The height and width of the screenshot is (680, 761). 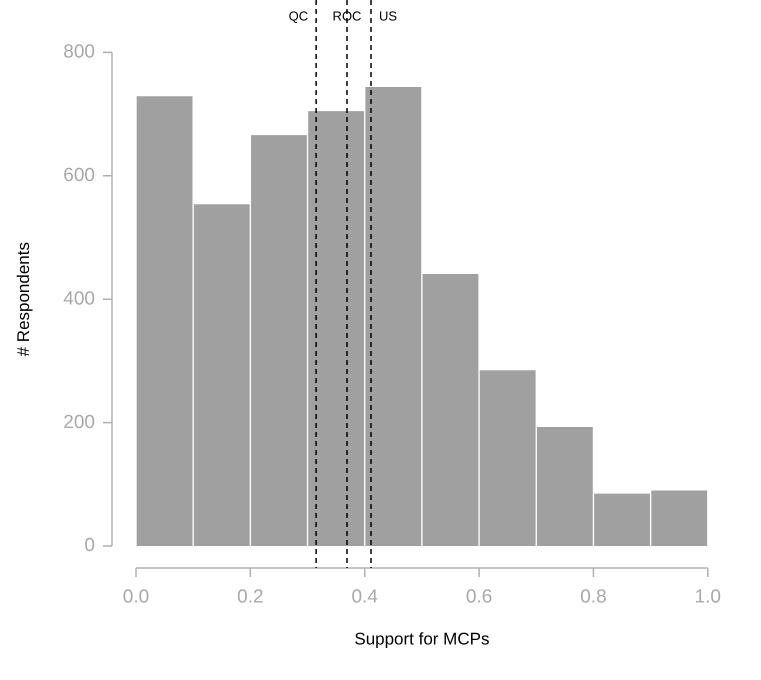 What do you see at coordinates (79, 175) in the screenshot?
I see `y-tick-label: 600` at bounding box center [79, 175].